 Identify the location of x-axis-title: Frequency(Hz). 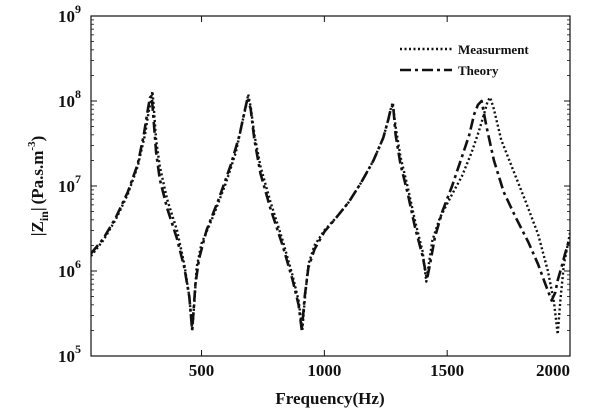
(329, 398).